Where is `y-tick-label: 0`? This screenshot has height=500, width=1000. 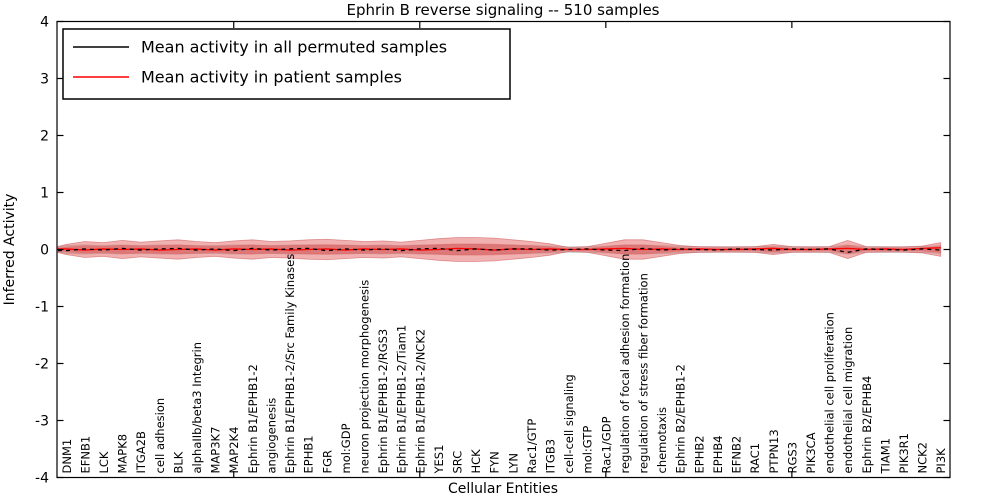 y-tick-label: 0 is located at coordinates (44, 251).